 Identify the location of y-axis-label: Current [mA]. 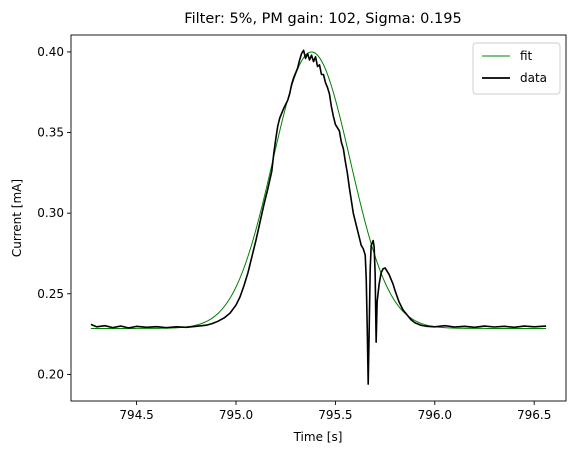
(17, 218).